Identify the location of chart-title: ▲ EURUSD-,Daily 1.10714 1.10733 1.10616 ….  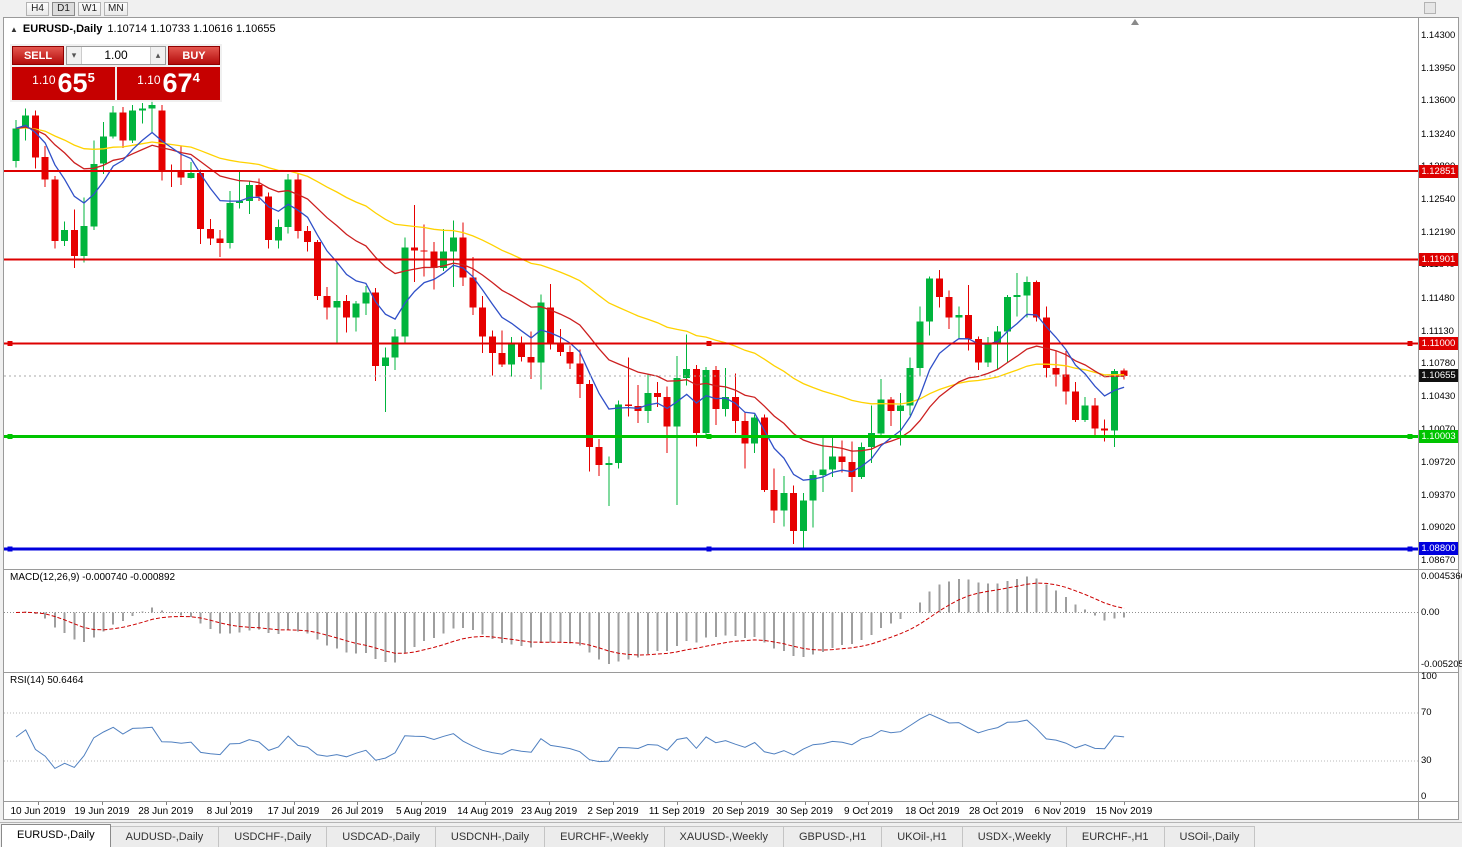
(143, 29).